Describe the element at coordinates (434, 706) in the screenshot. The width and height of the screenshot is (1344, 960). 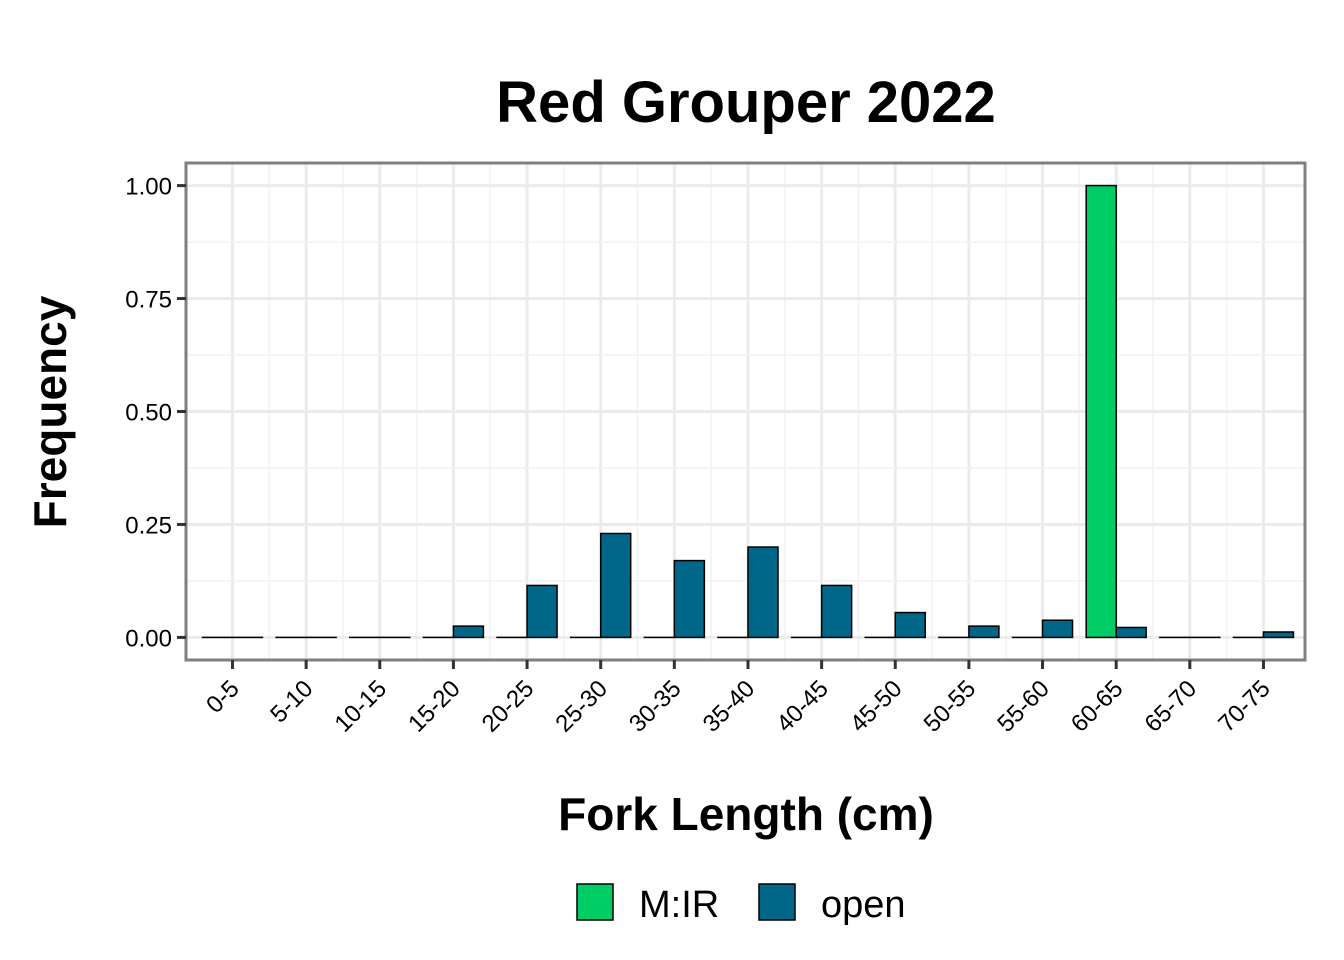
I see `x-tick-label: 15-20` at that location.